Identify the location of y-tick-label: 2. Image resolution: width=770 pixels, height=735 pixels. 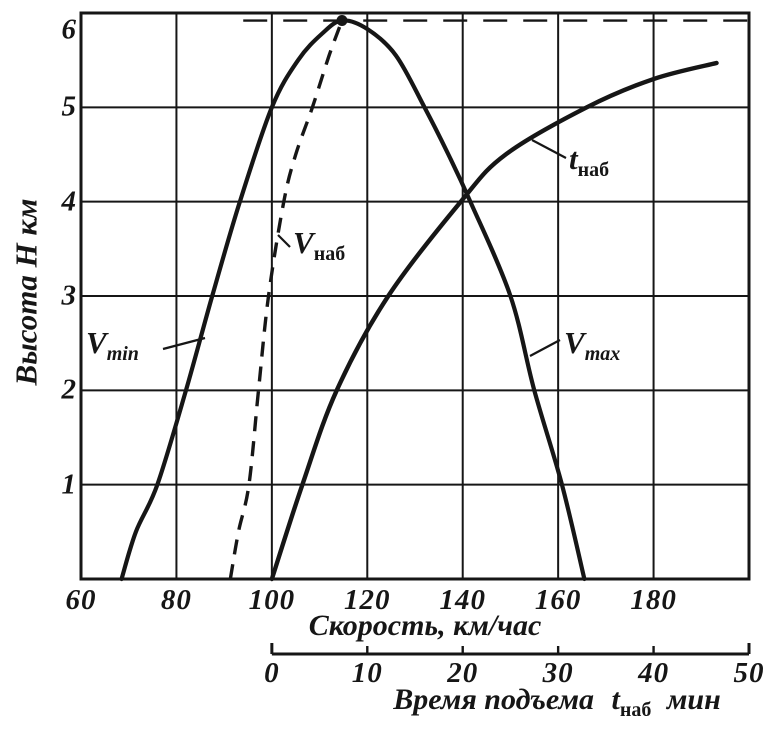
(69, 389).